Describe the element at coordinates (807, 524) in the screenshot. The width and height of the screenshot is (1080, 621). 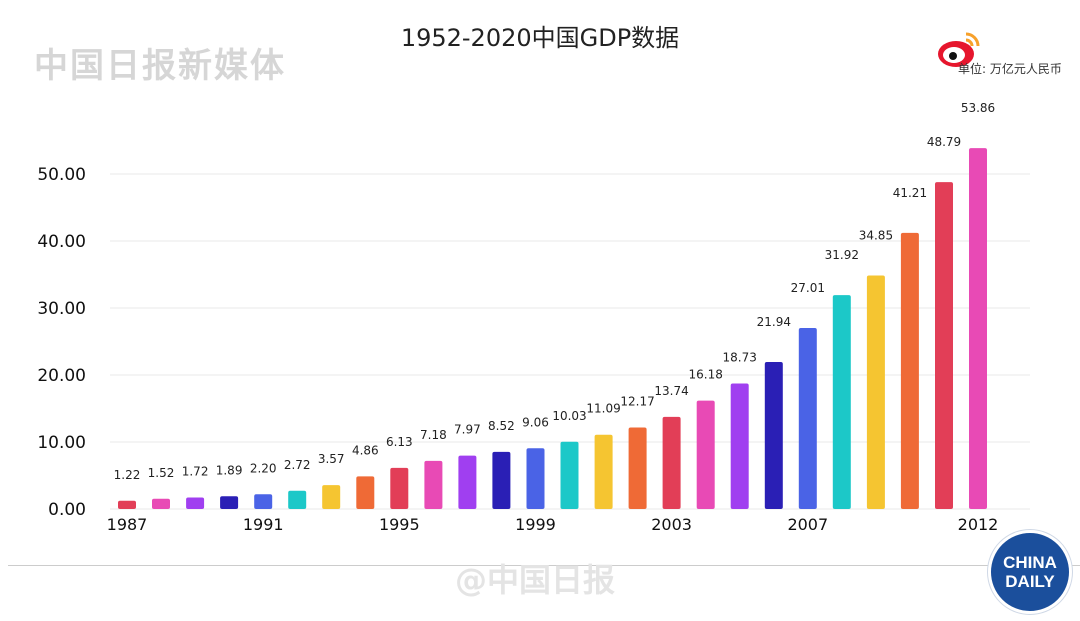
I see `x-tick-label: 2007` at that location.